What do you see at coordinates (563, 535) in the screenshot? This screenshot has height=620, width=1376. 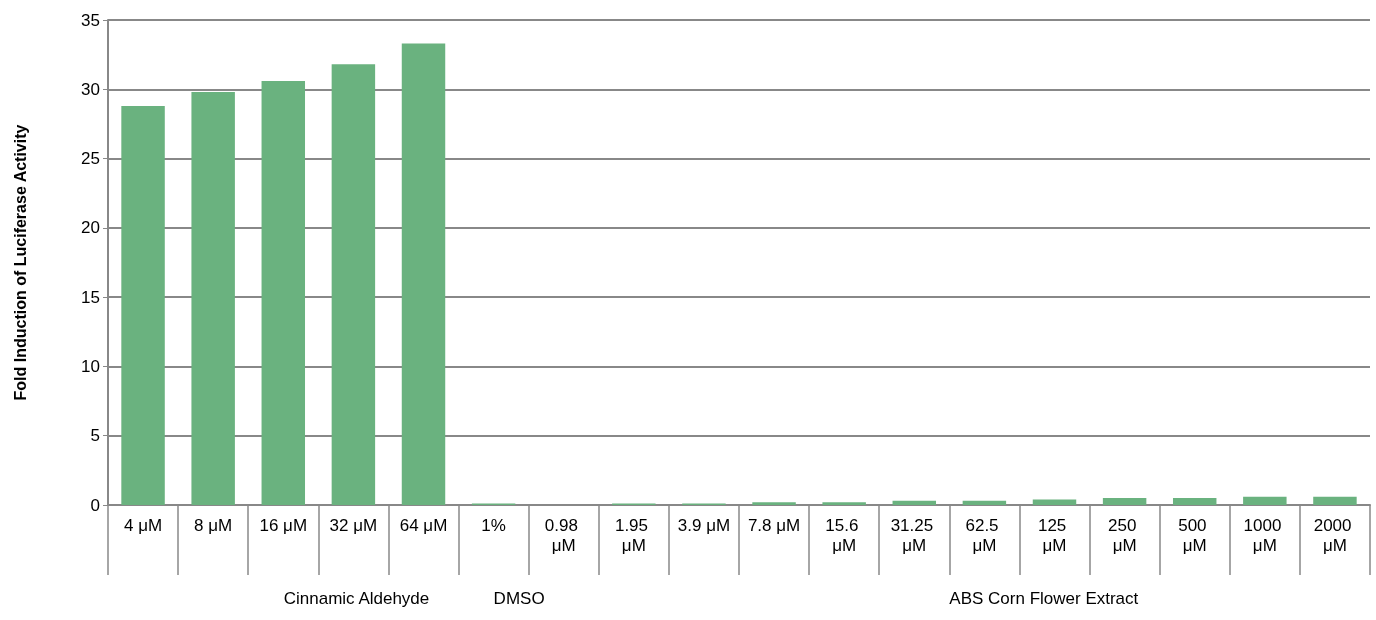 I see `x-tick-label: 0.98 μM` at bounding box center [563, 535].